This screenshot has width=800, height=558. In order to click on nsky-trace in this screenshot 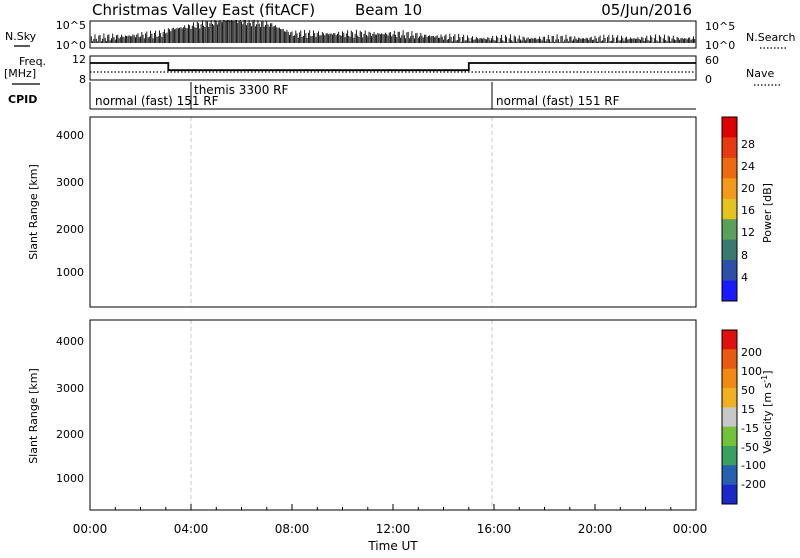, I will do `click(392, 31)`.